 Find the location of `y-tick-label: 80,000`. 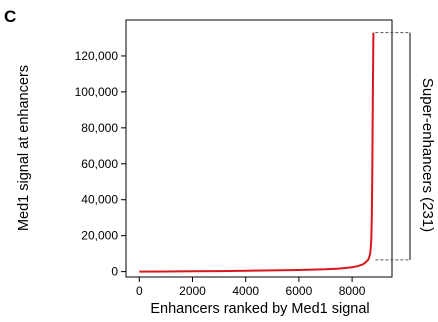

y-tick-label: 80,000 is located at coordinates (99, 128).